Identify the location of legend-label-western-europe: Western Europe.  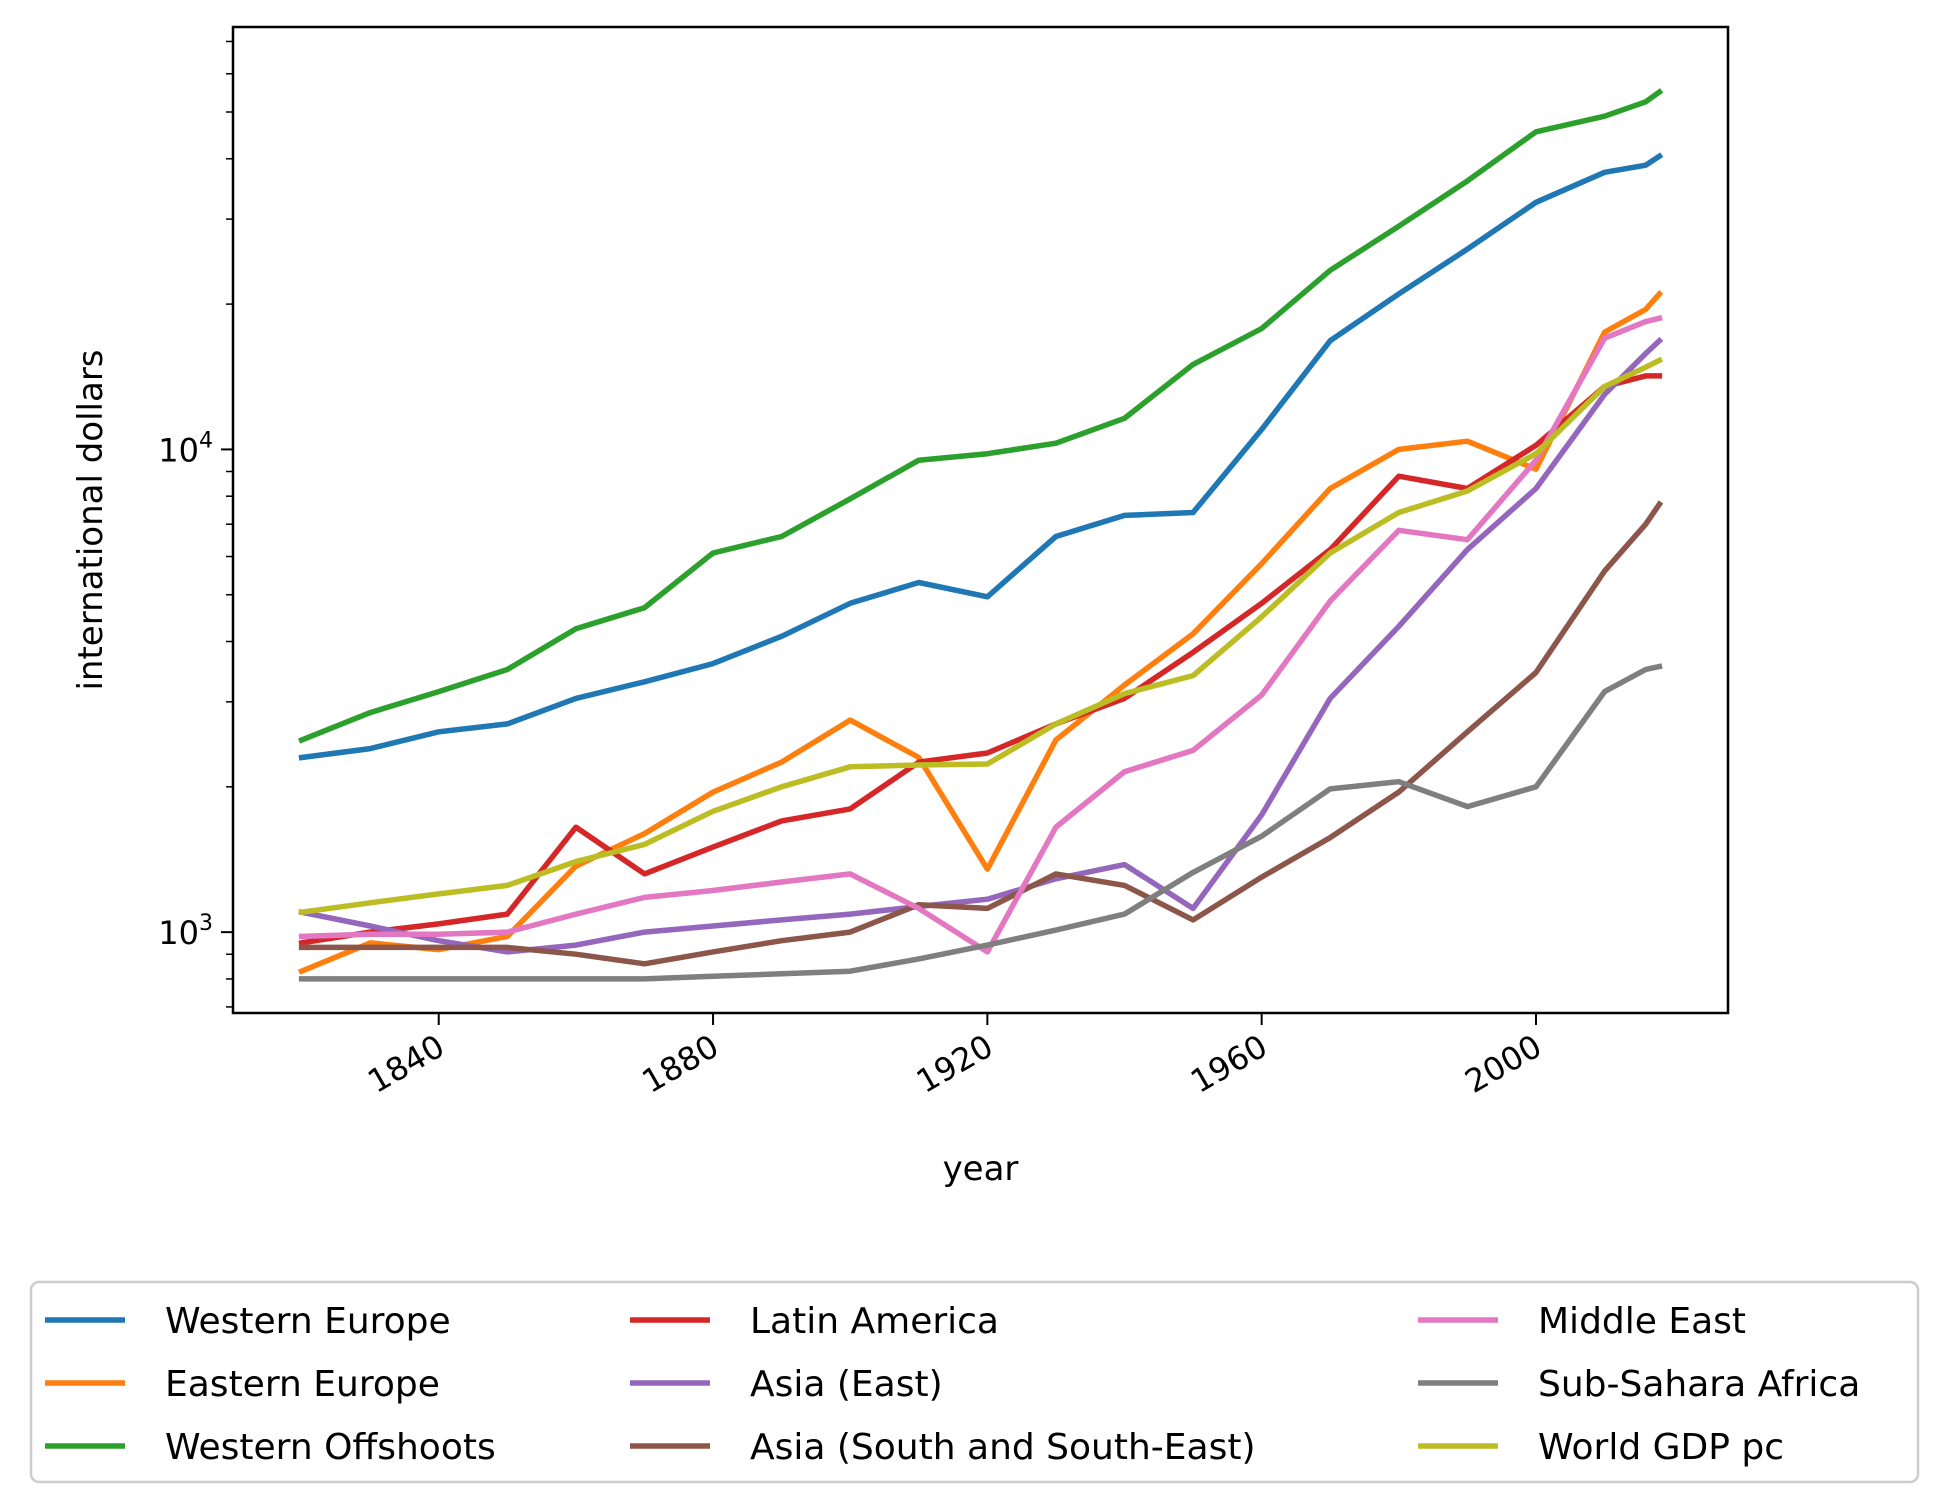
(308, 1321).